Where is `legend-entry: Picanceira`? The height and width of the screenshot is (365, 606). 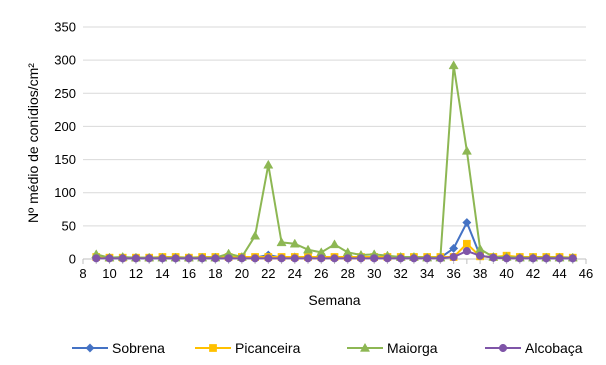 legend-entry: Picanceira is located at coordinates (248, 348).